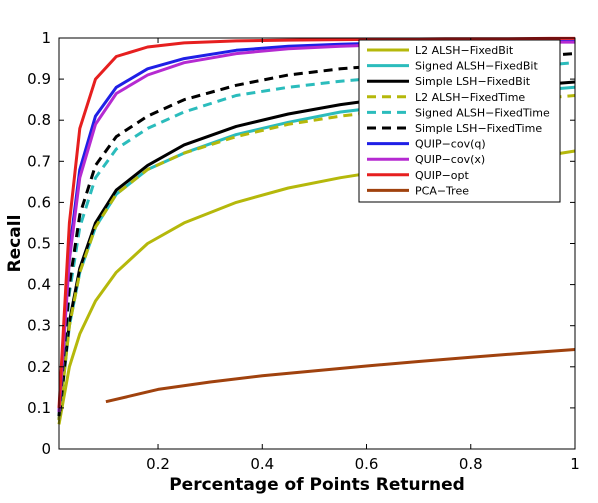 The height and width of the screenshot is (503, 598). Describe the element at coordinates (15, 244) in the screenshot. I see `y-axis-label: Recall` at that location.